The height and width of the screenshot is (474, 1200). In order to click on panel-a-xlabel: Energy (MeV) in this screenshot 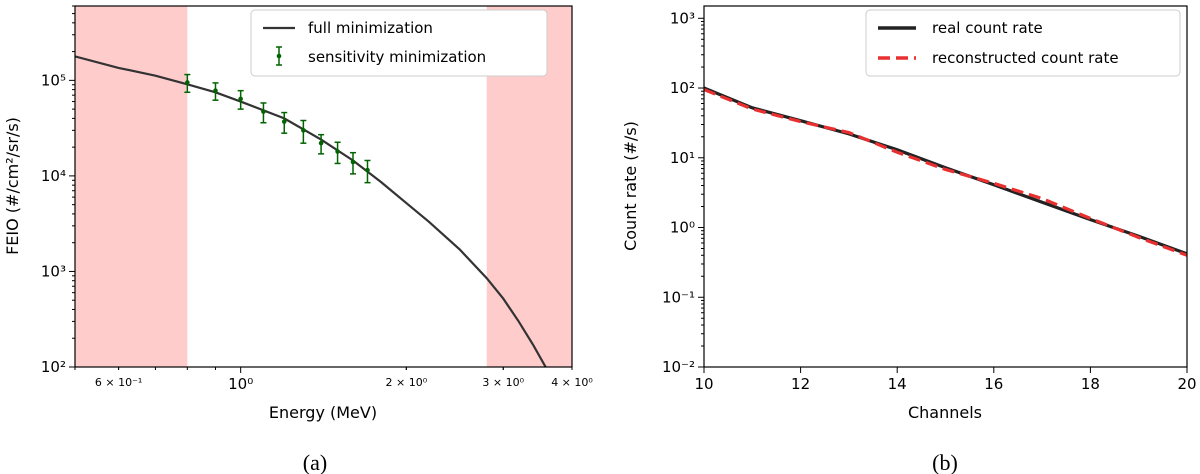, I will do `click(323, 412)`.